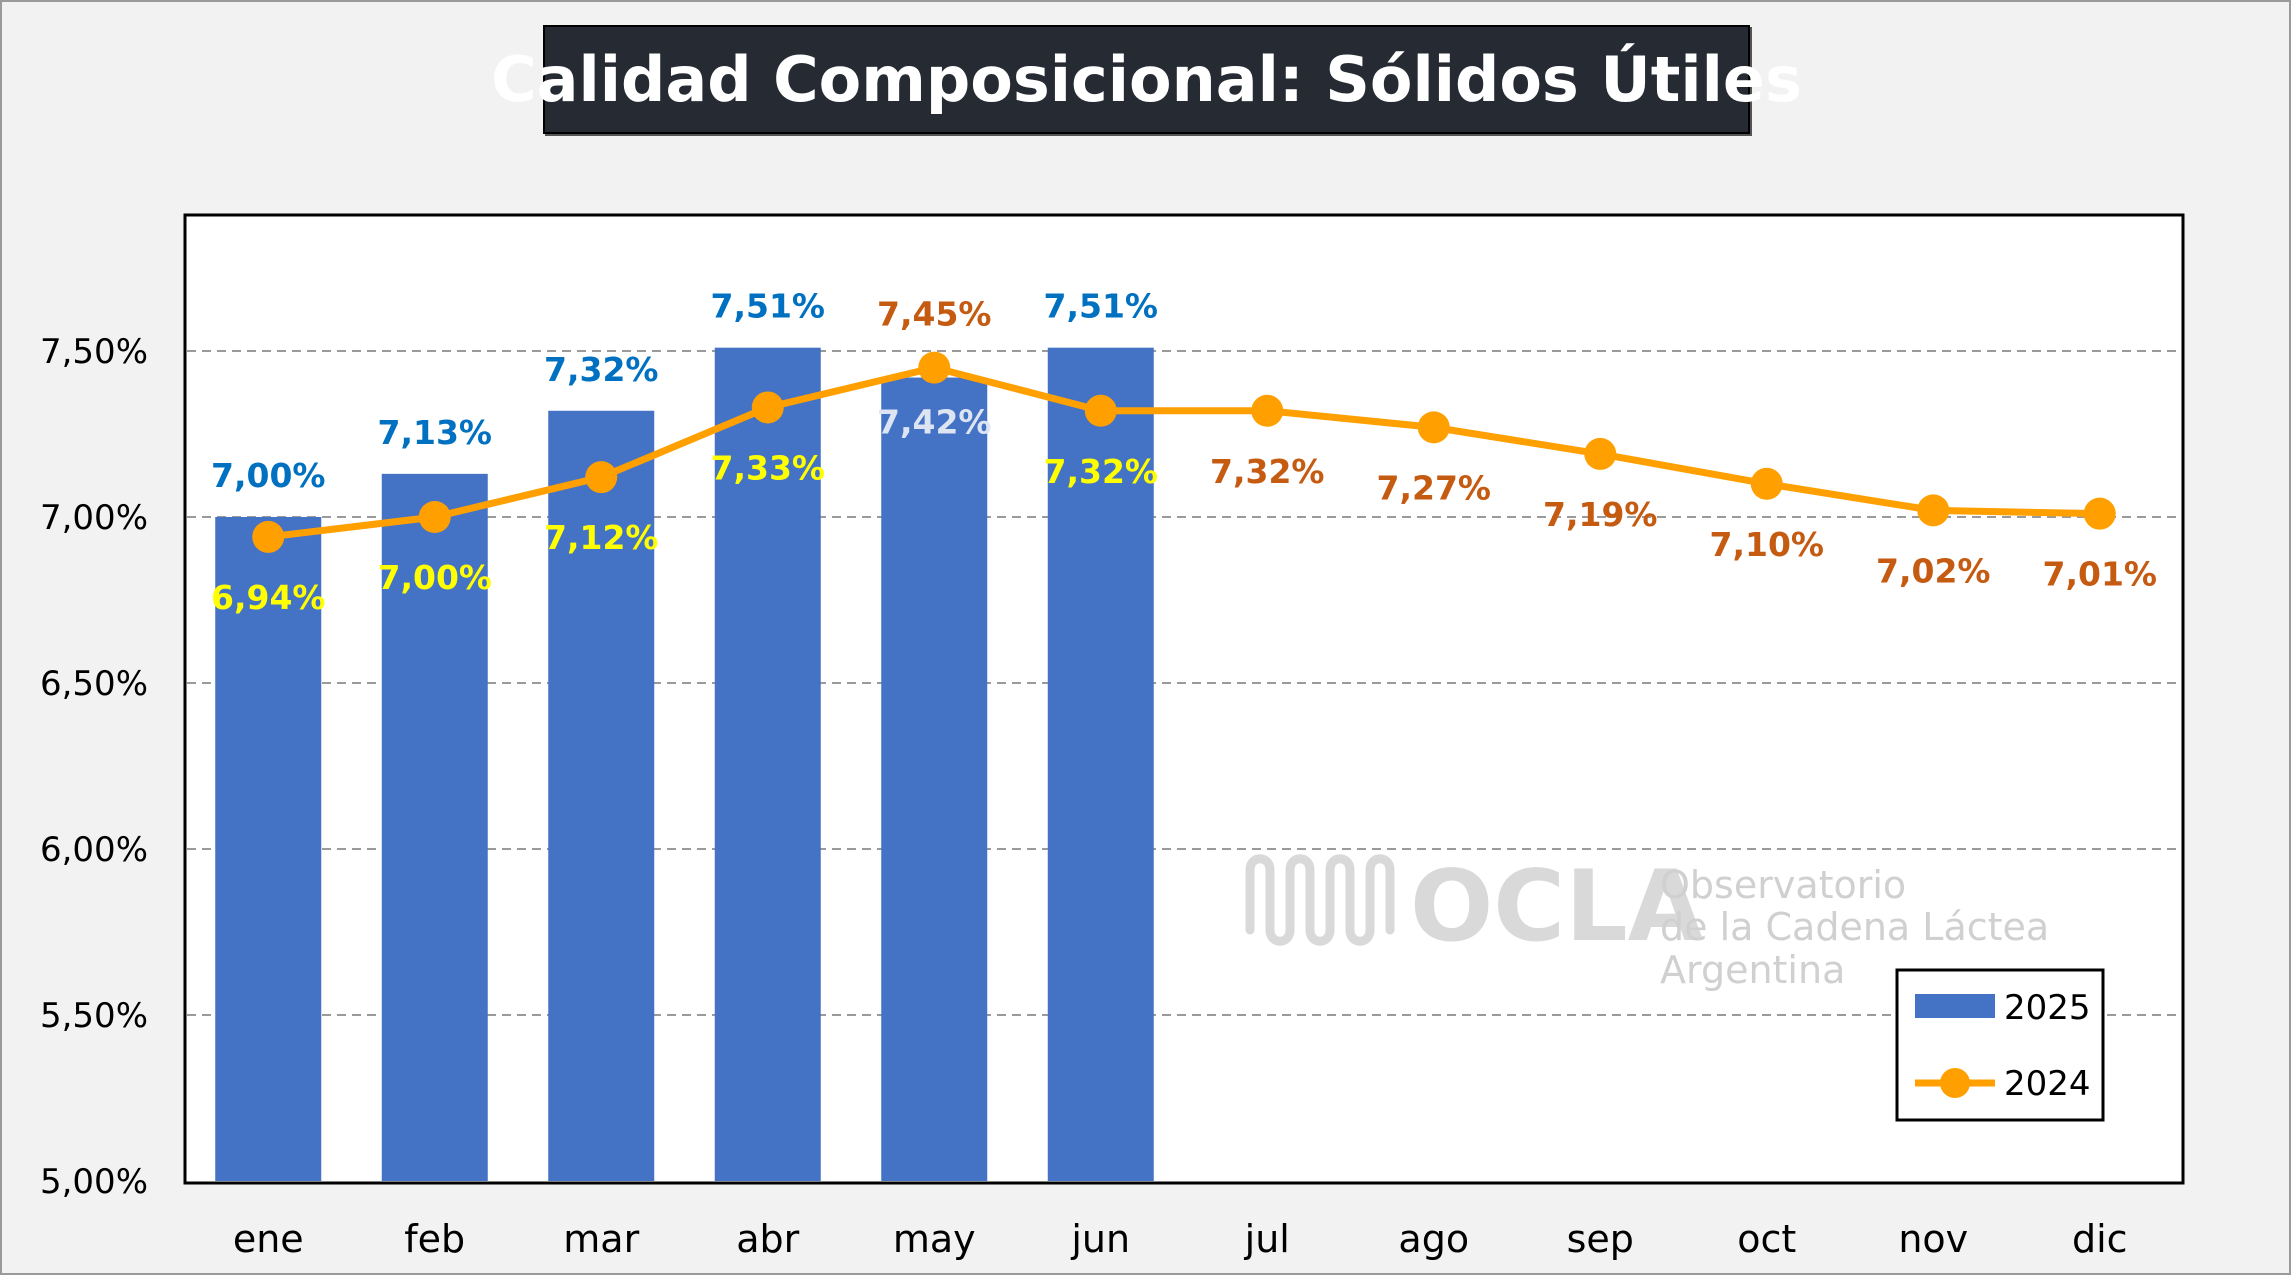 This screenshot has width=2291, height=1275. Describe the element at coordinates (601, 369) in the screenshot. I see `data-label-2025: 7,32%` at that location.